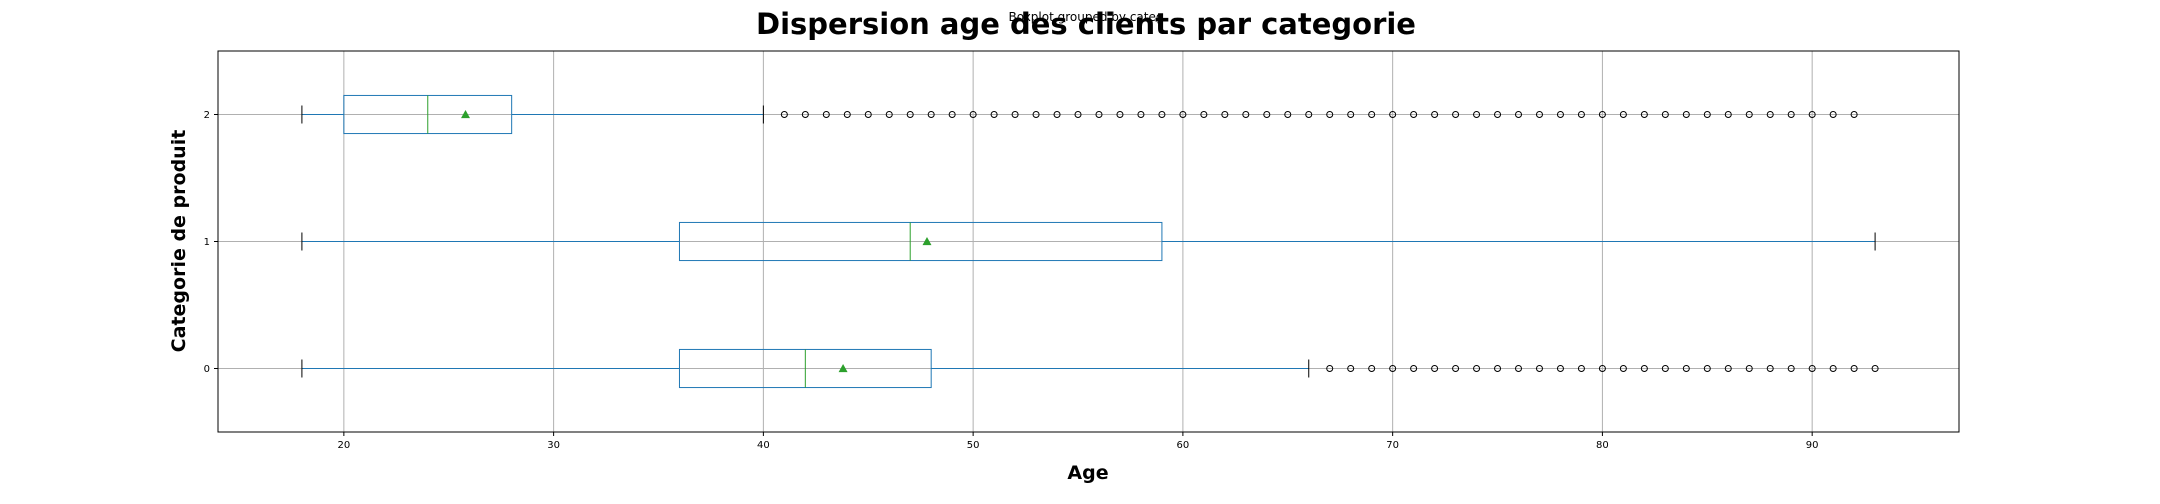  Describe the element at coordinates (207, 242) in the screenshot. I see `y-tick-label: 1` at that location.